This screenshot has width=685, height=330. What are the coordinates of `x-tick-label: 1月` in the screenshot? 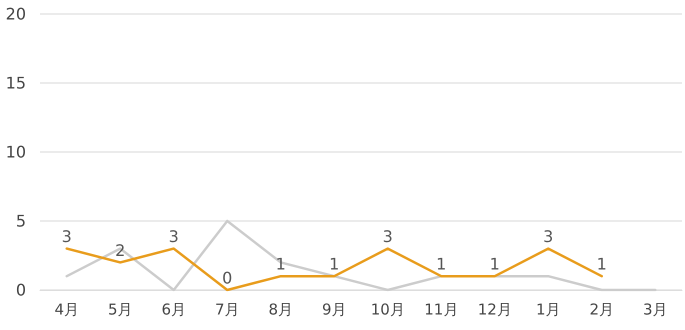 It's located at (548, 309).